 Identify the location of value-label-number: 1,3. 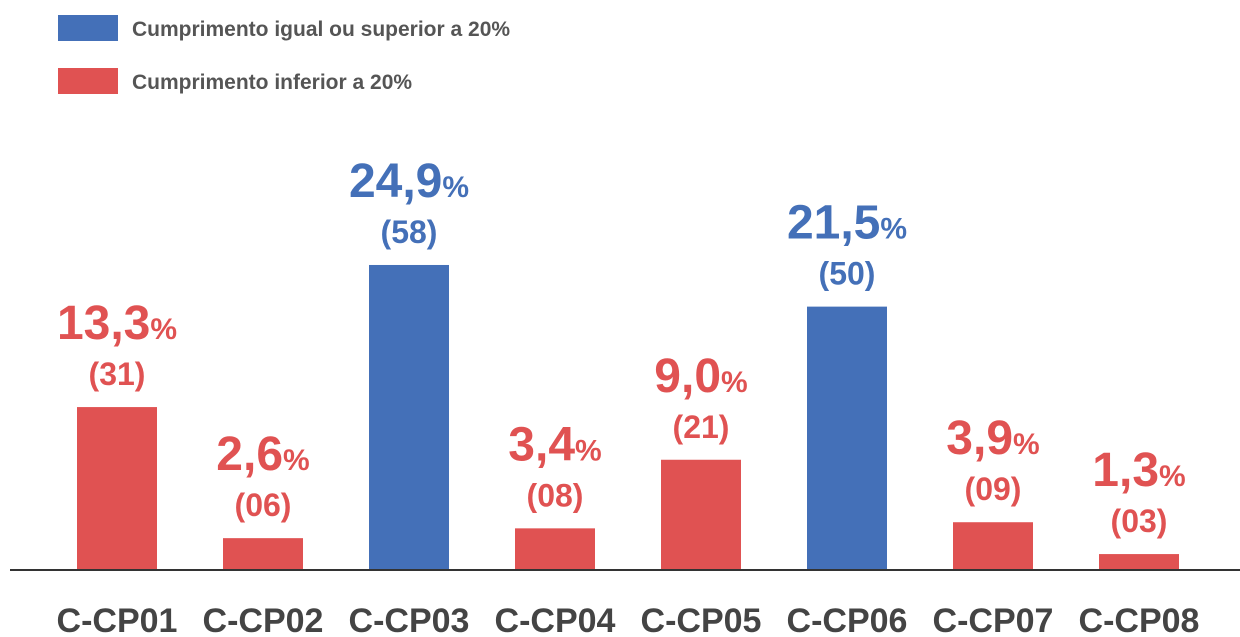
(1125, 470).